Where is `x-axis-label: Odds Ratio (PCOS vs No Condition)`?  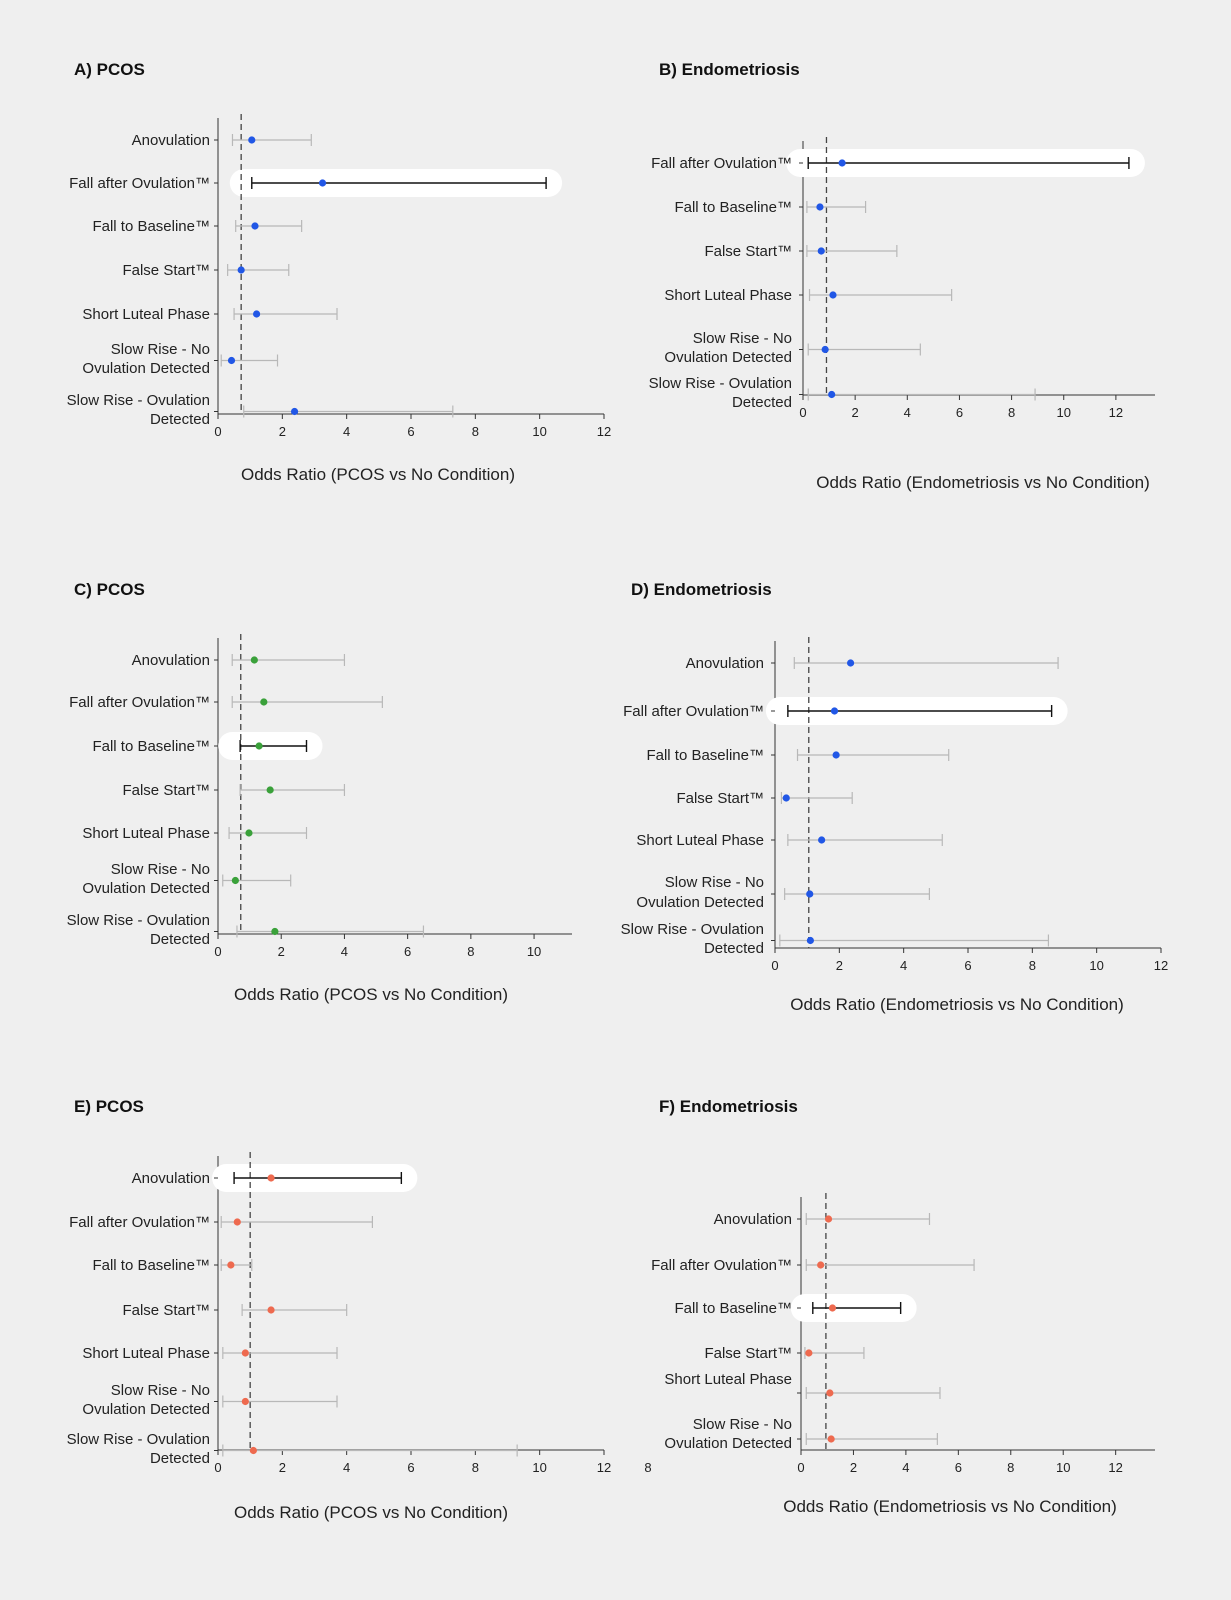 x-axis-label: Odds Ratio (PCOS vs No Condition) is located at coordinates (371, 994).